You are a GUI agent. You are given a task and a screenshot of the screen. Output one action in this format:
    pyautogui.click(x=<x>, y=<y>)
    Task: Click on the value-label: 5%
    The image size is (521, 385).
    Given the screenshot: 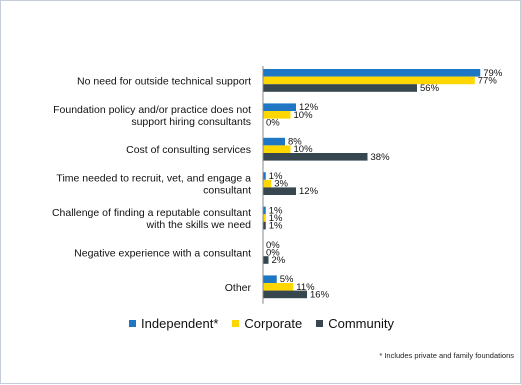 What is the action you would take?
    pyautogui.click(x=287, y=279)
    